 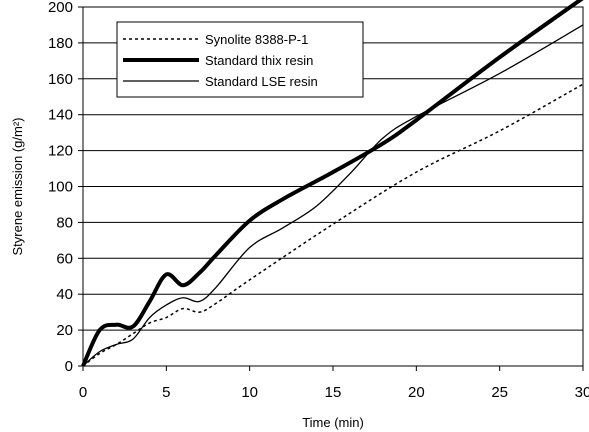 What do you see at coordinates (256, 39) in the screenshot?
I see `legend-label-0: Synolite 8388-P-1` at bounding box center [256, 39].